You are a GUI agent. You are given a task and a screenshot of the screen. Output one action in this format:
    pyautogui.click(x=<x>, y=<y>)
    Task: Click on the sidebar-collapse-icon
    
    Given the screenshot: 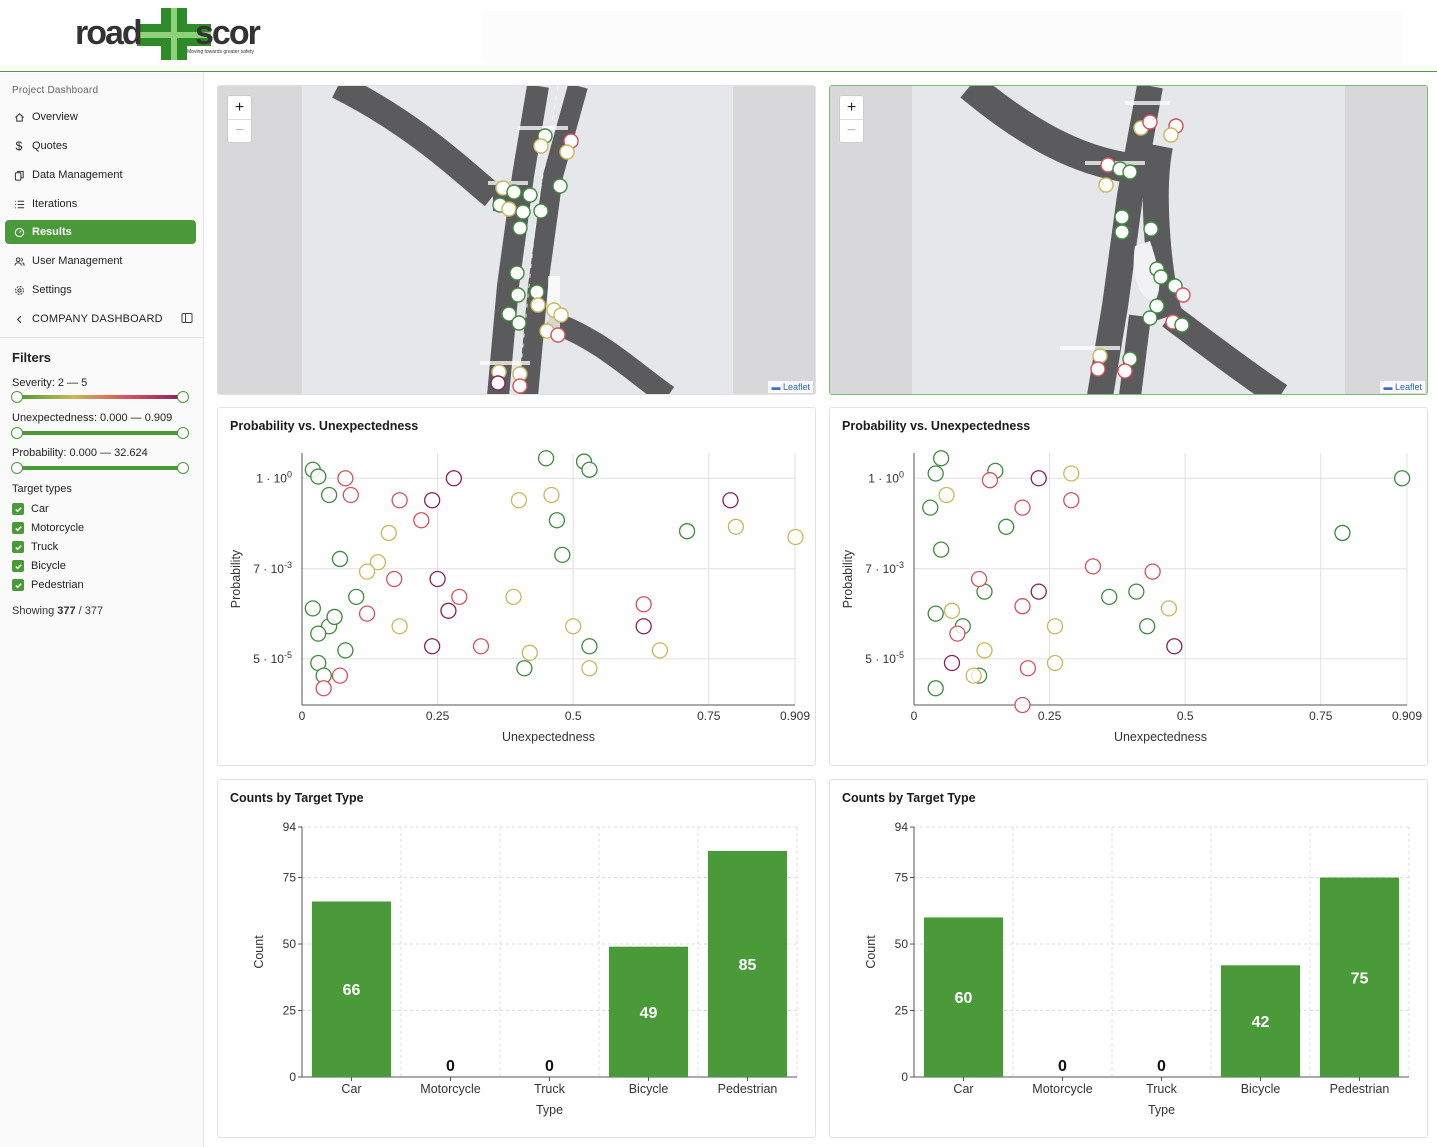 What is the action you would take?
    pyautogui.click(x=187, y=318)
    